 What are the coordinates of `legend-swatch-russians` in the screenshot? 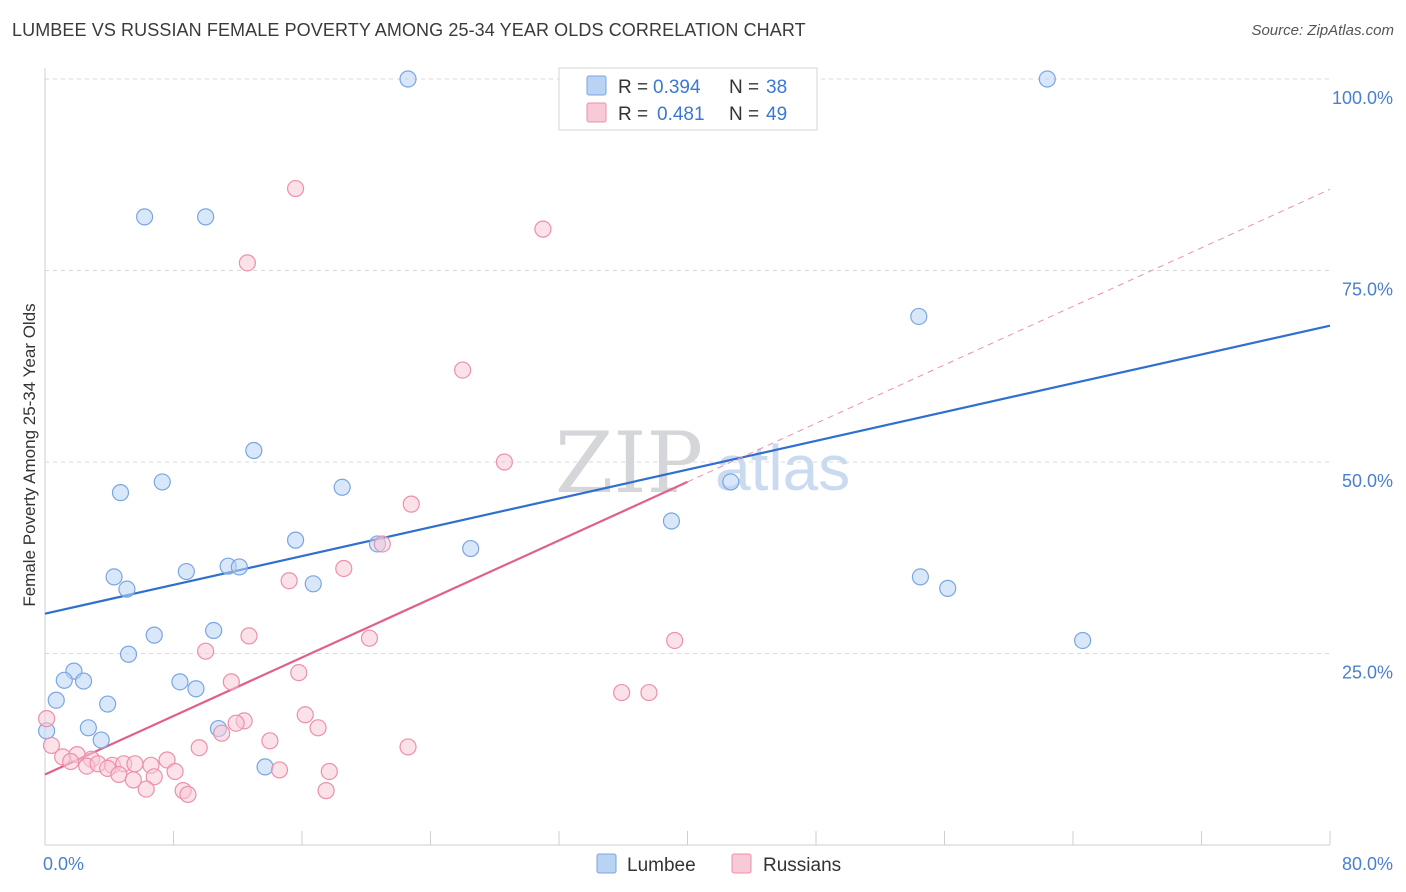 It's located at (596, 112).